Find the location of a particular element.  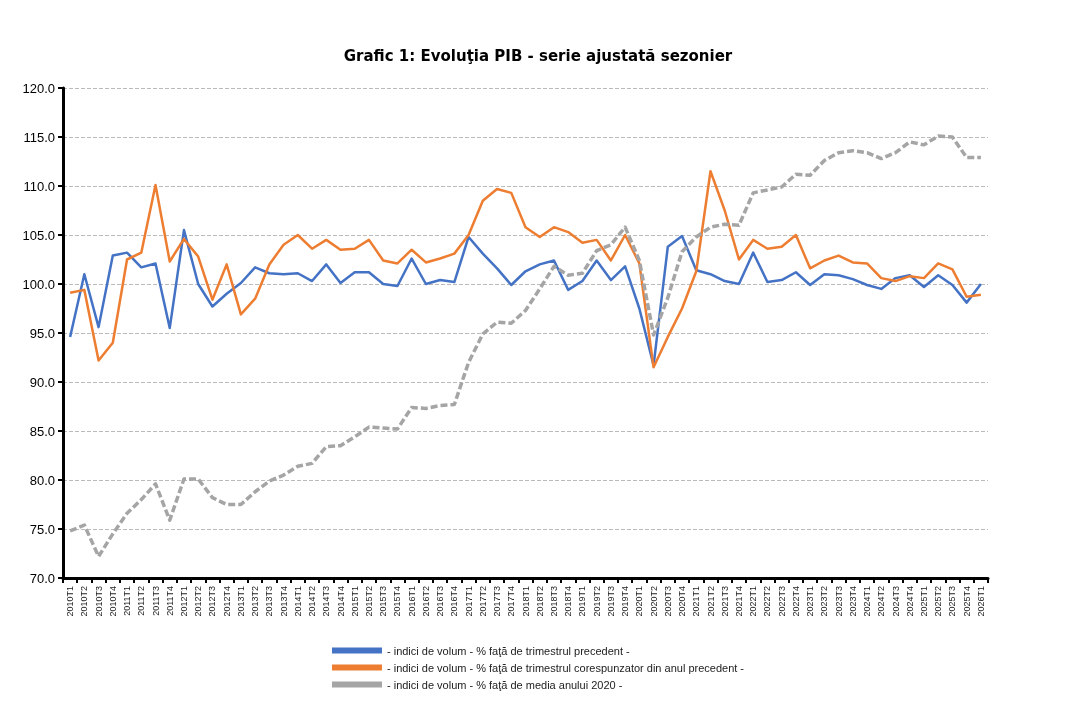

x-tick-label: 2018T2 is located at coordinates (539, 601).